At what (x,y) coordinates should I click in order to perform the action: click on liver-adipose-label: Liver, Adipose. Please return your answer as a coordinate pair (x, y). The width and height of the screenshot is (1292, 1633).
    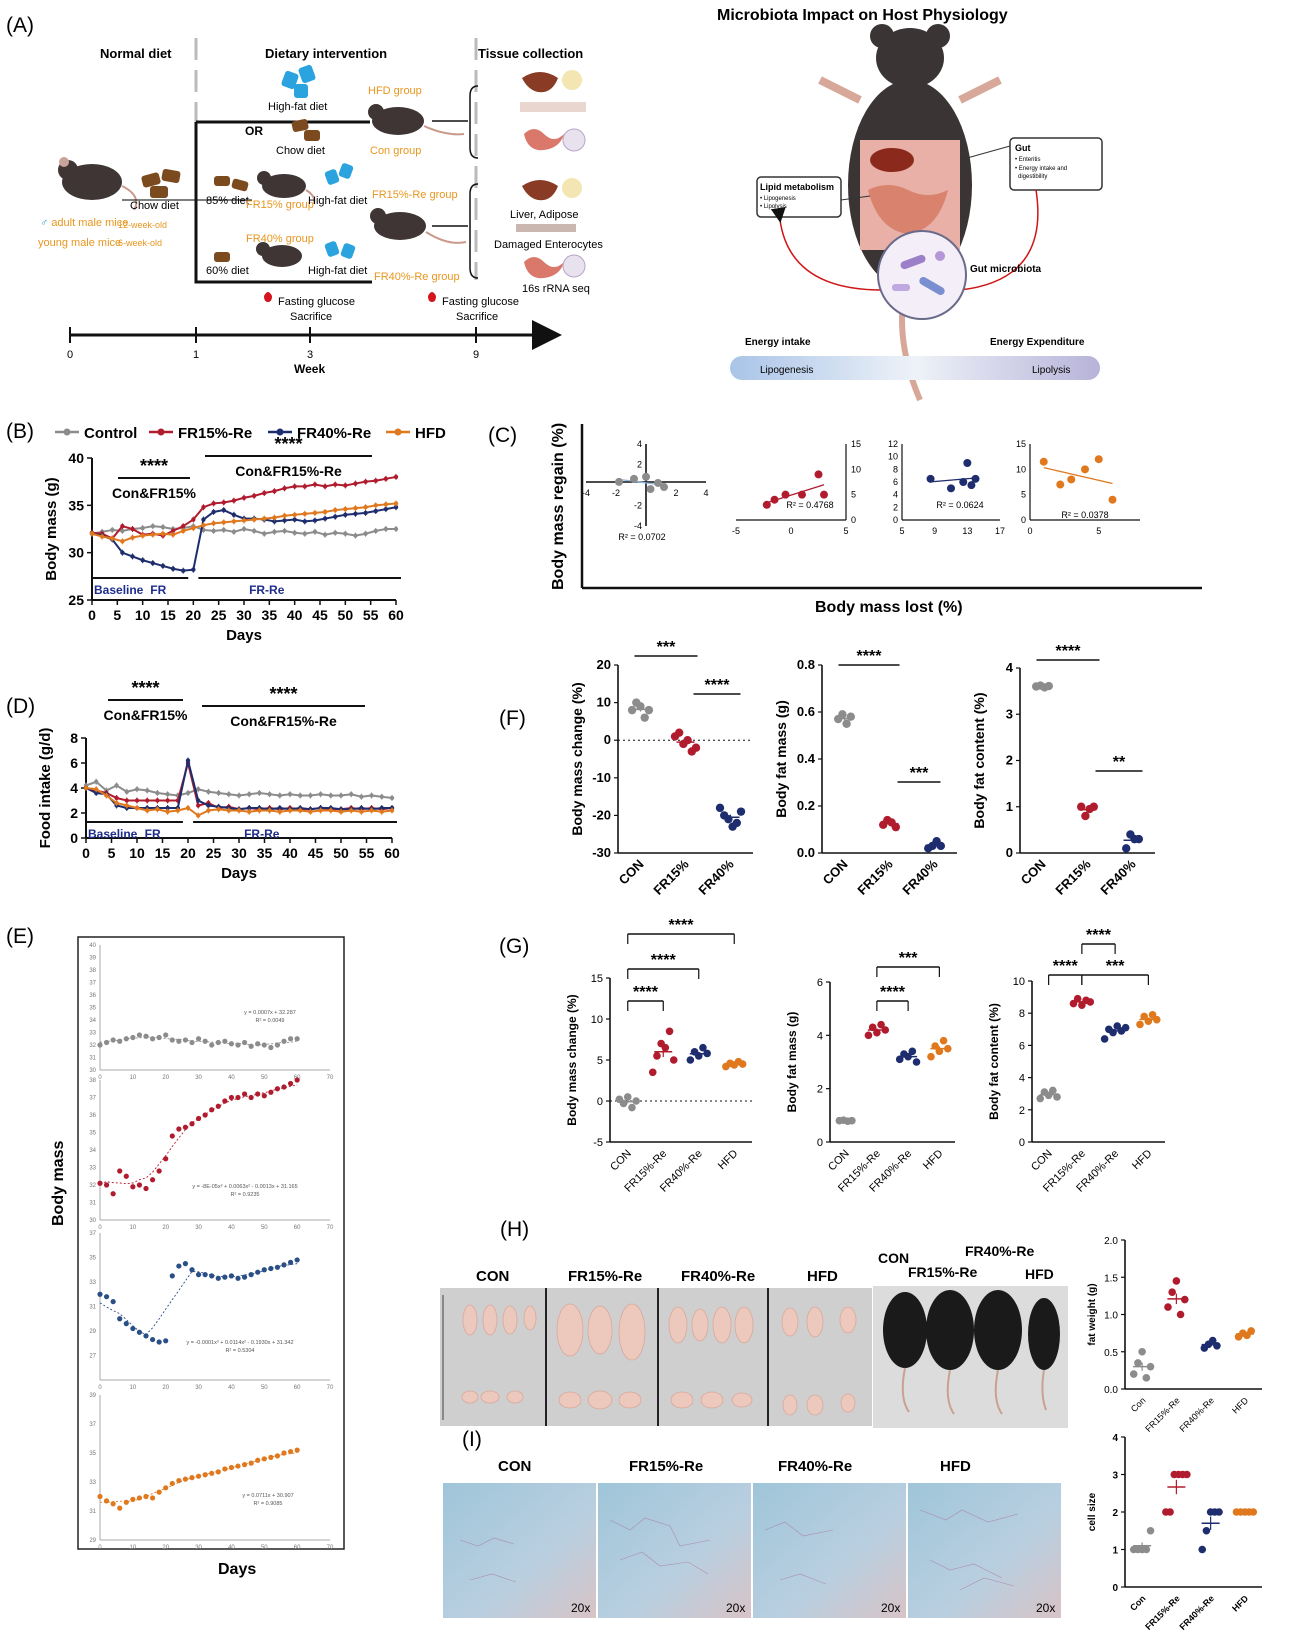
    Looking at the image, I should click on (544, 215).